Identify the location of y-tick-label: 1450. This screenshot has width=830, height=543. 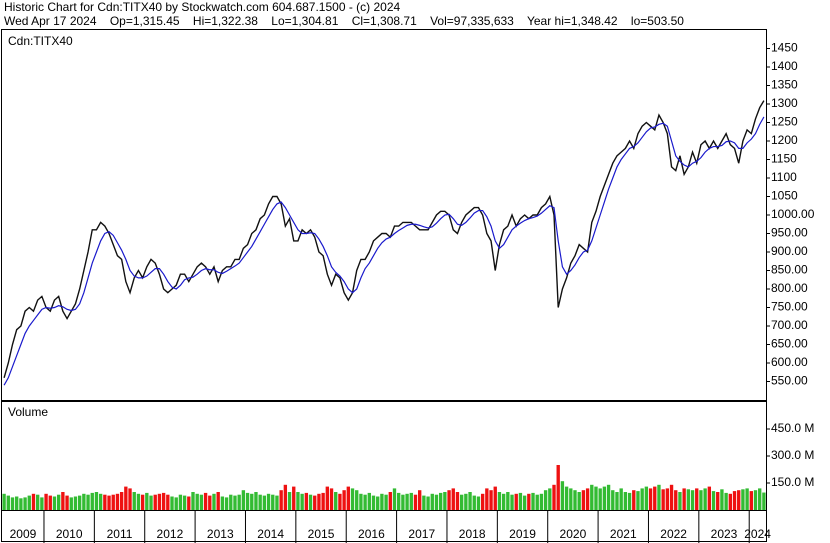
(784, 48).